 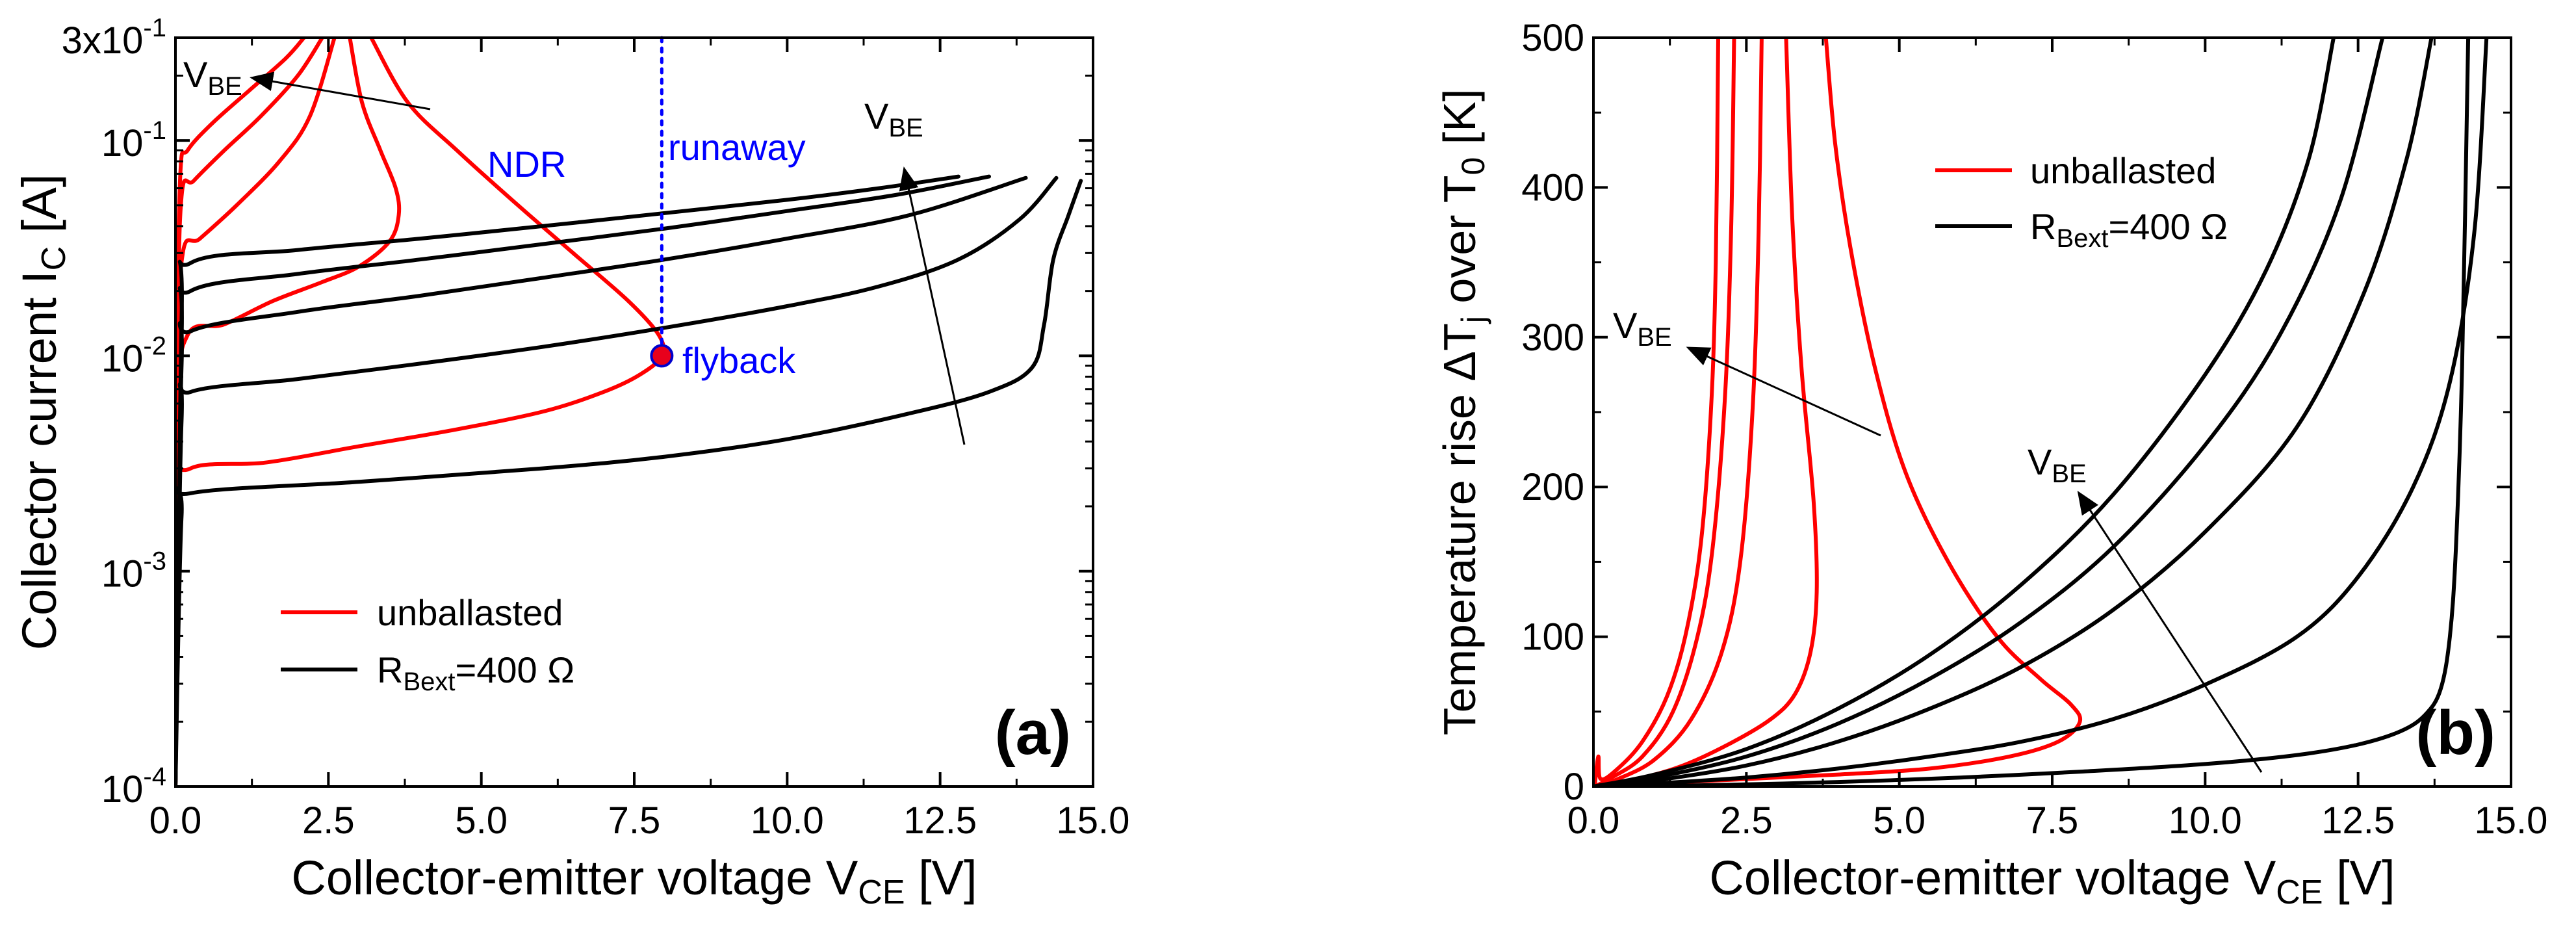 What do you see at coordinates (134, 140) in the screenshot?
I see `y-tick-label-a: 10⁻¹` at bounding box center [134, 140].